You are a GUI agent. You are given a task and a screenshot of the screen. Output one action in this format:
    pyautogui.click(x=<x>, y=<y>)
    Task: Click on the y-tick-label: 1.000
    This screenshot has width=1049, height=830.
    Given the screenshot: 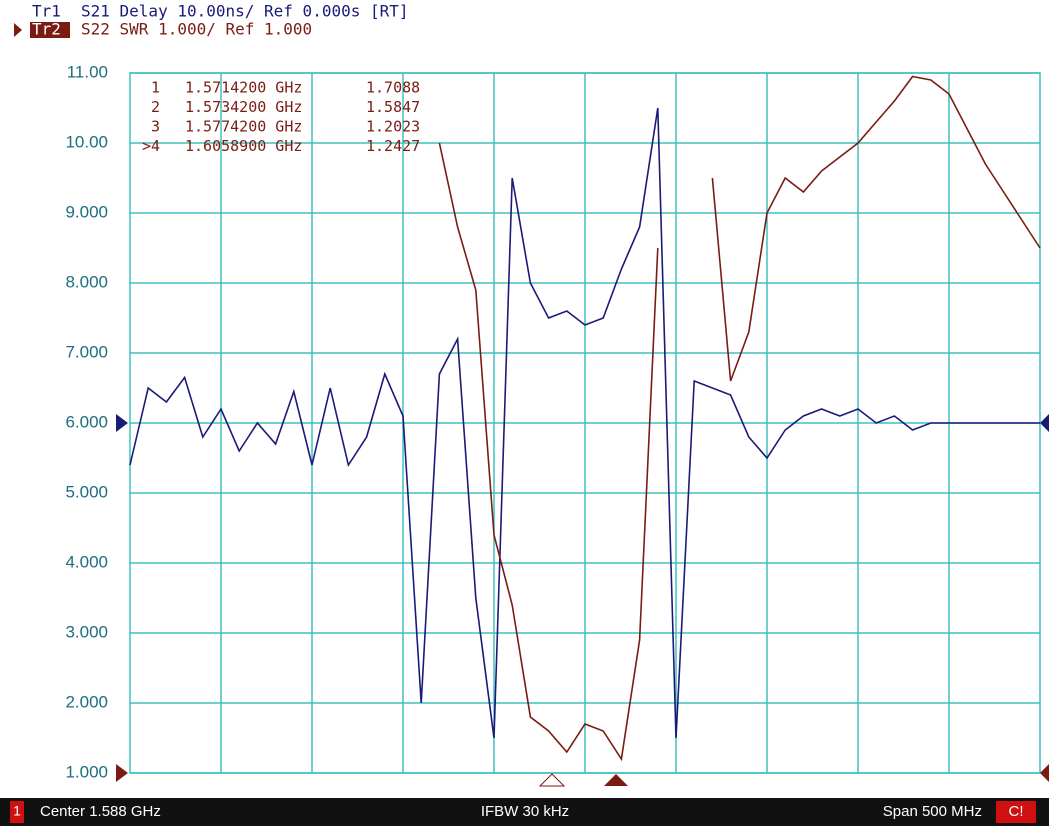 What is the action you would take?
    pyautogui.click(x=86, y=771)
    